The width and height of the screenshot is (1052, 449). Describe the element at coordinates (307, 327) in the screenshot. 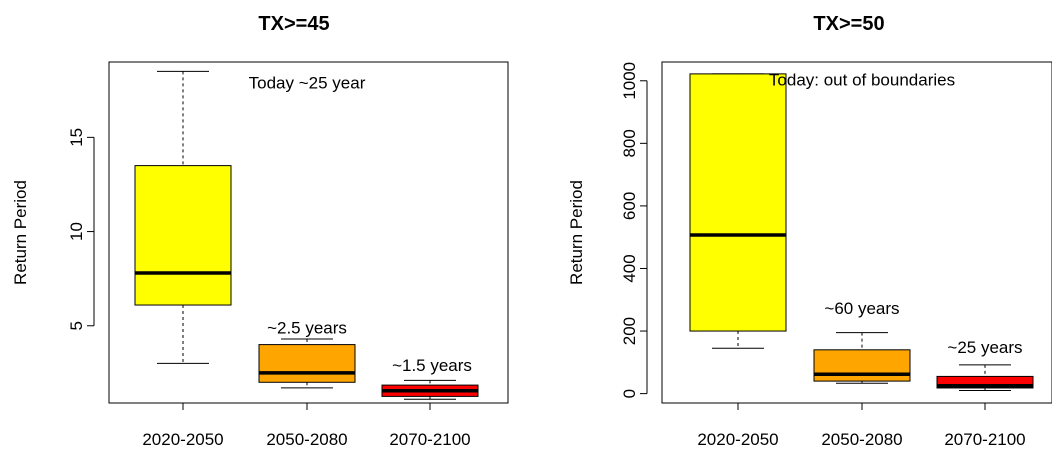

I see `annotation: ~2.5 years` at that location.